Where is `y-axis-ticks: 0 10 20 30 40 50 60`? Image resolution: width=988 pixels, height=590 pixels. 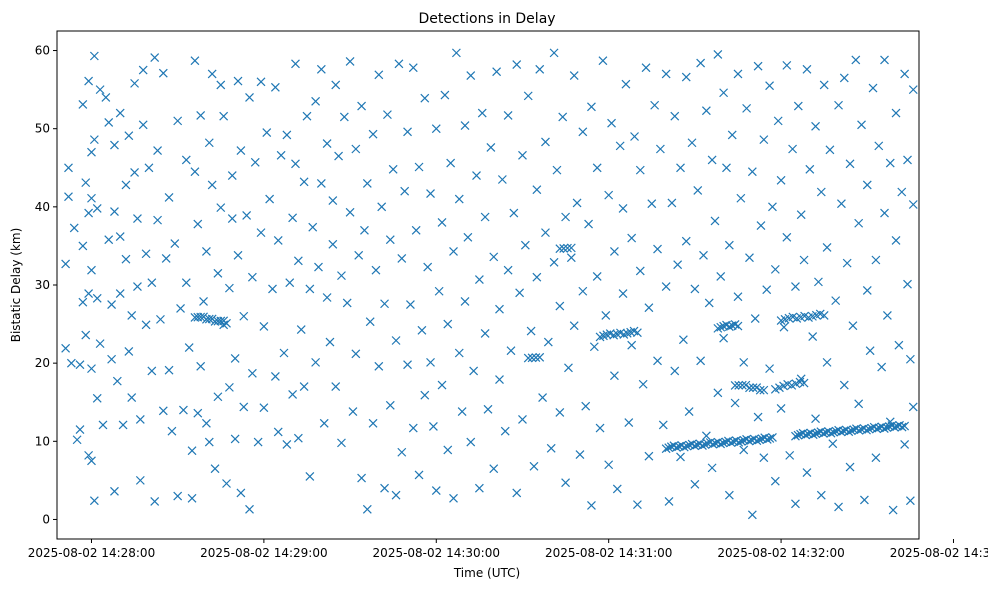
y-axis-ticks: 0 10 20 30 40 50 60 is located at coordinates (46, 285).